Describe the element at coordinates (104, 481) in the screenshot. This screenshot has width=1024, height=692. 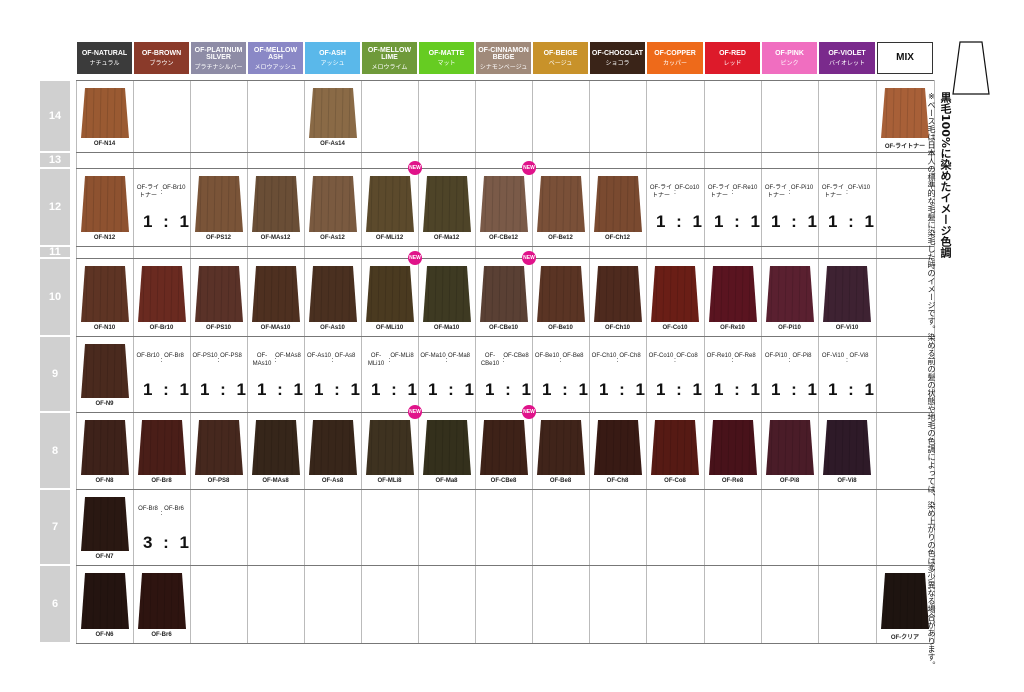
I see `swatch-label: OF-N8` at that location.